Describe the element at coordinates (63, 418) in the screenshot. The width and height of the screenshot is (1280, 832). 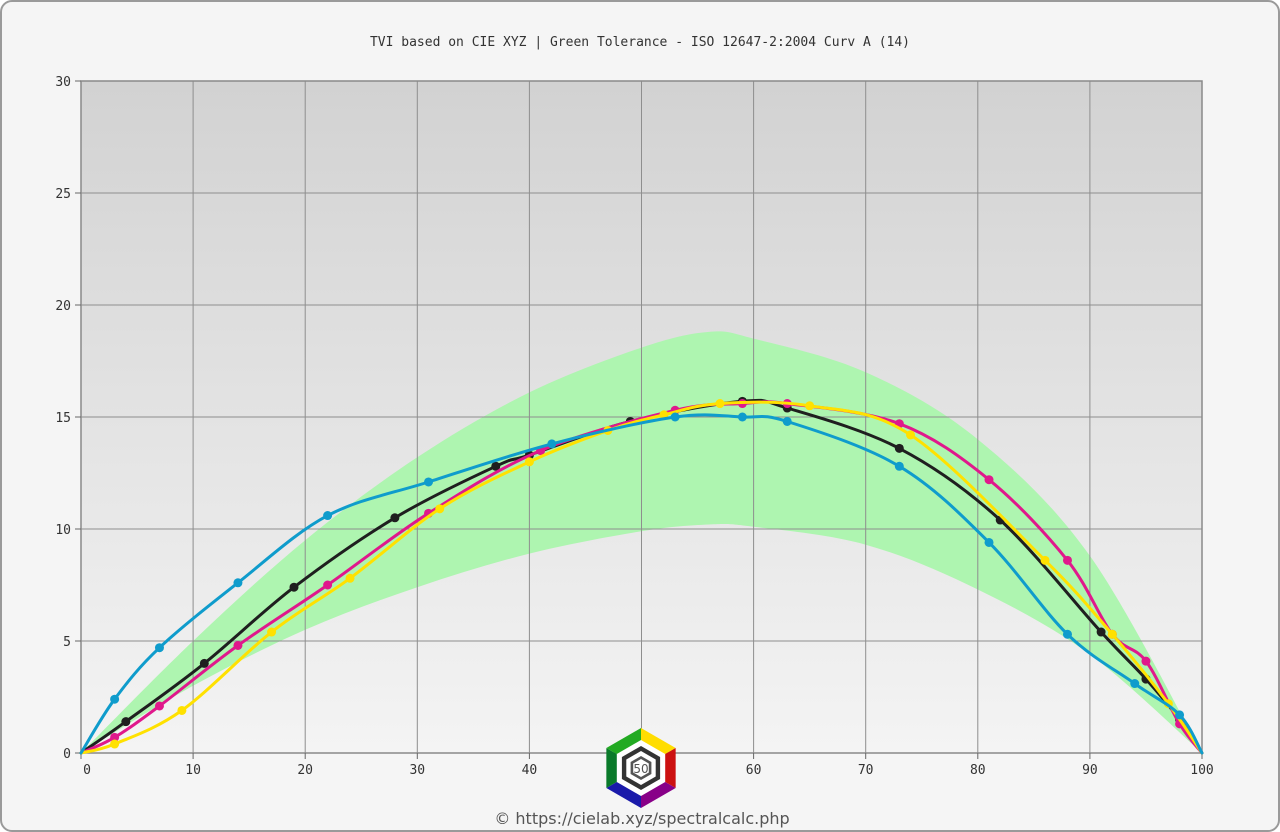
I see `y-tick-label: 15` at that location.